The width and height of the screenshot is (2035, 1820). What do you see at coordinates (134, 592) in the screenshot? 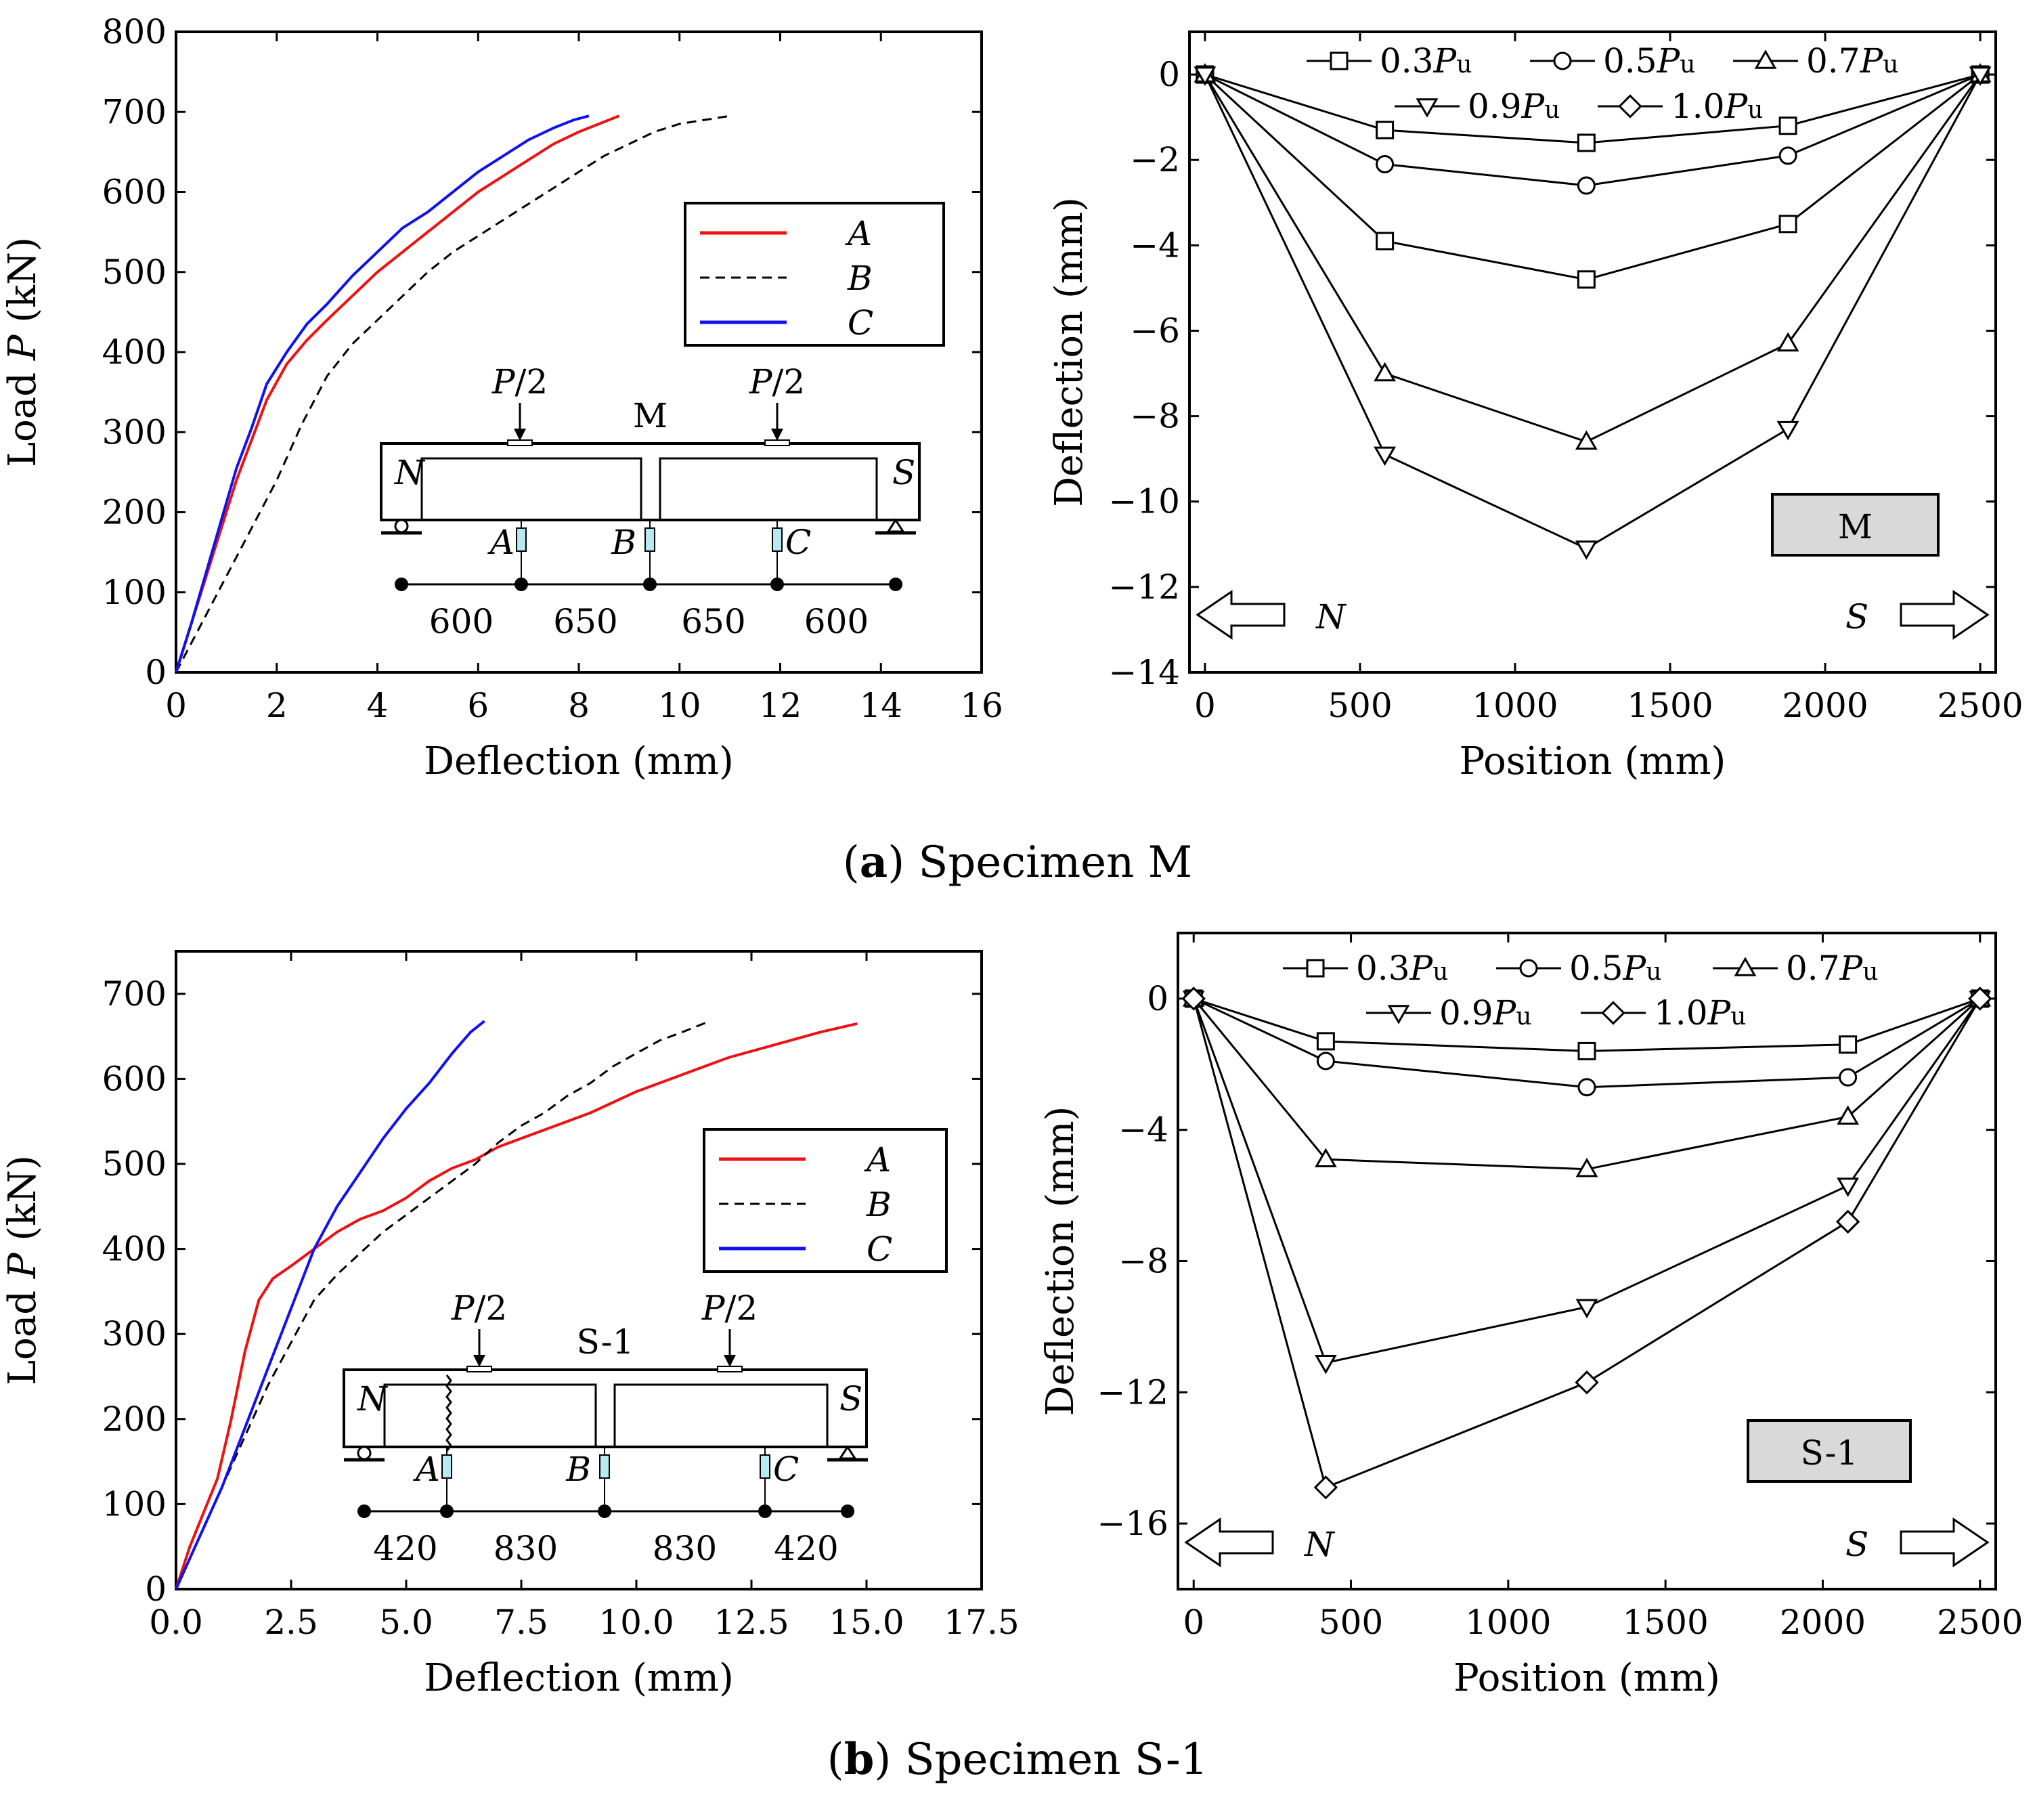
I see `m-load-y-tick-label: 100` at bounding box center [134, 592].